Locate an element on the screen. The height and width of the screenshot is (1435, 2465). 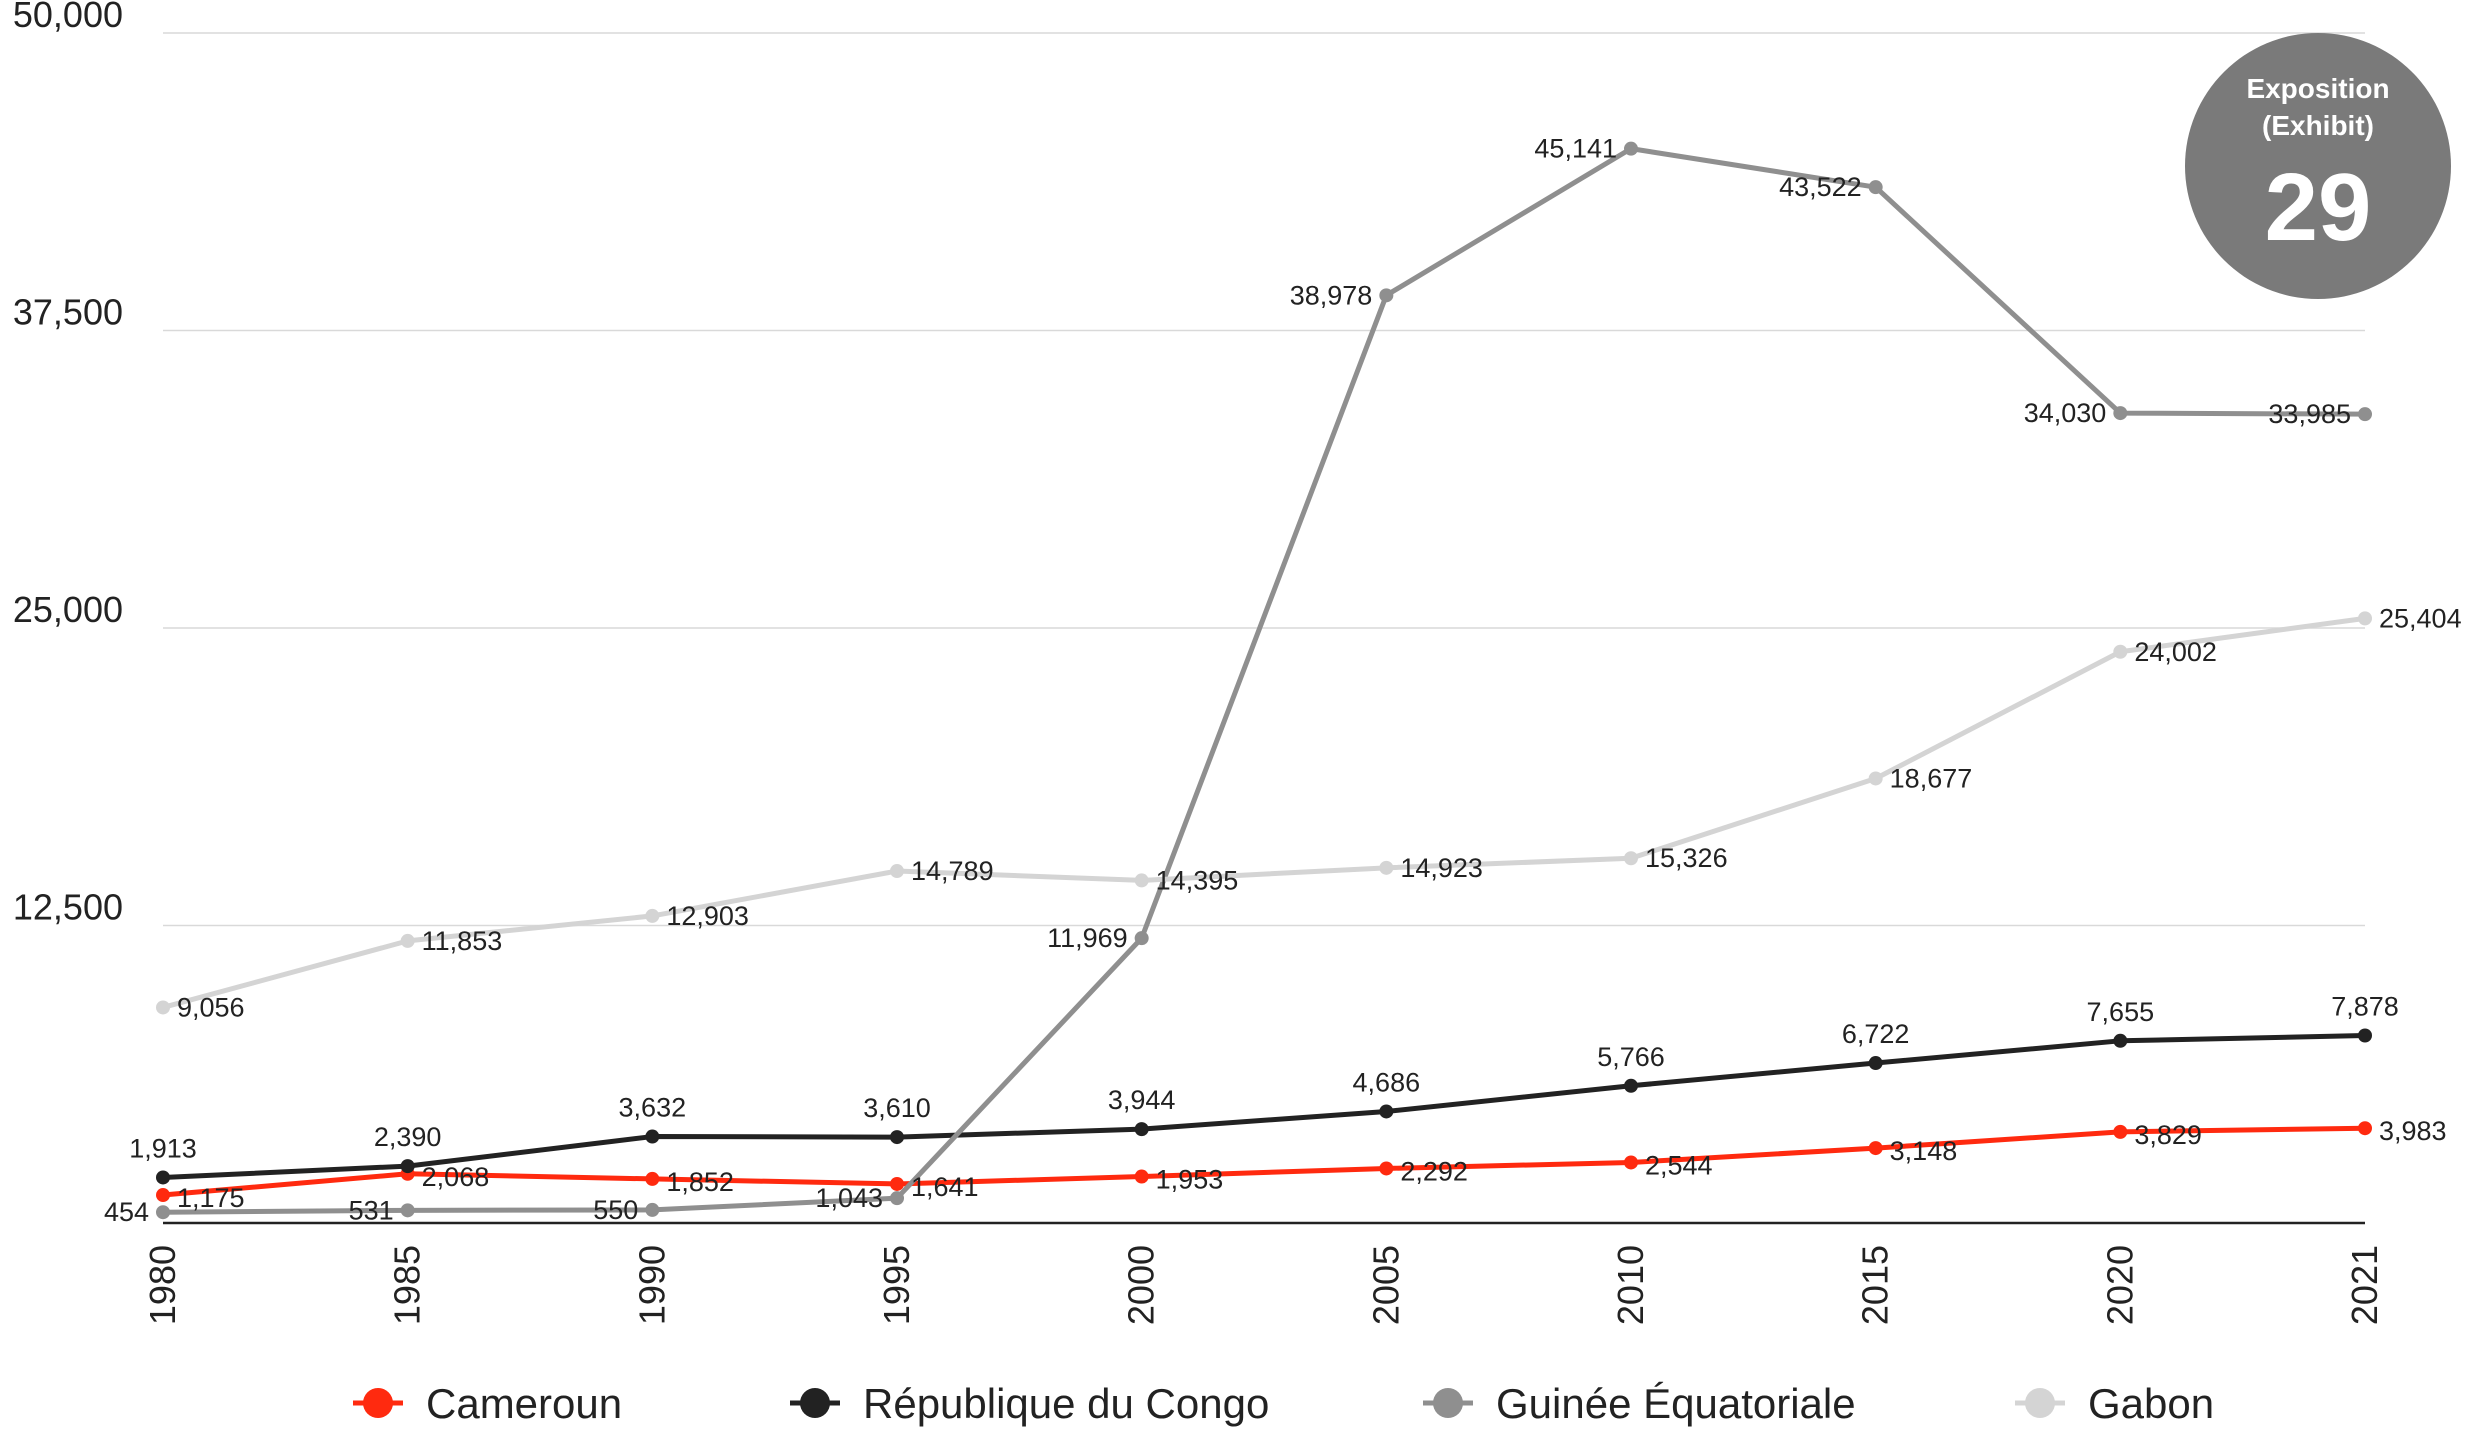
x-axis: 1980 1985 1990 1995 2000 2005 2010 2015 2020 2021 is located at coordinates (1263, 1273).